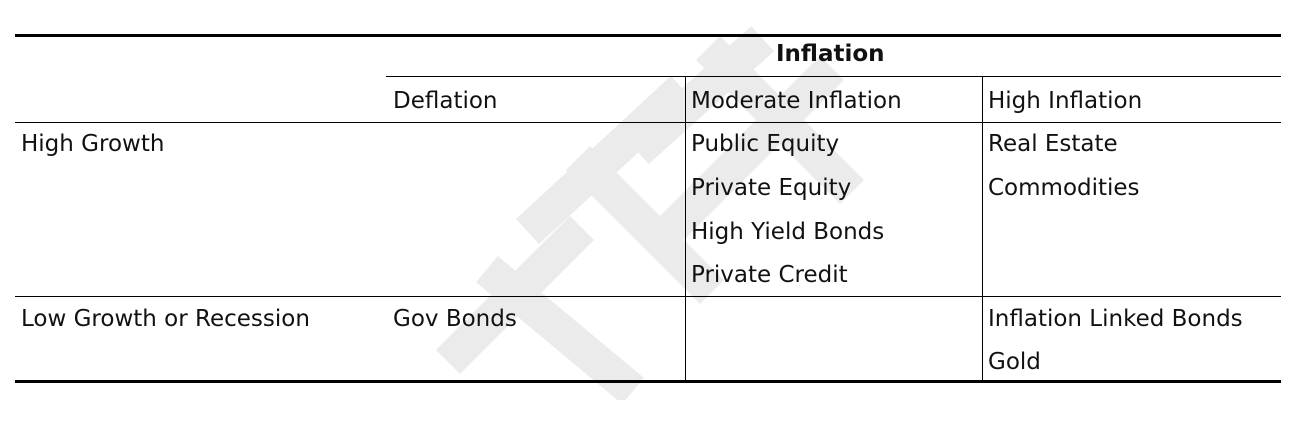 The image size is (1314, 428). What do you see at coordinates (769, 275) in the screenshot?
I see `cell-private-credit: Private Credit` at bounding box center [769, 275].